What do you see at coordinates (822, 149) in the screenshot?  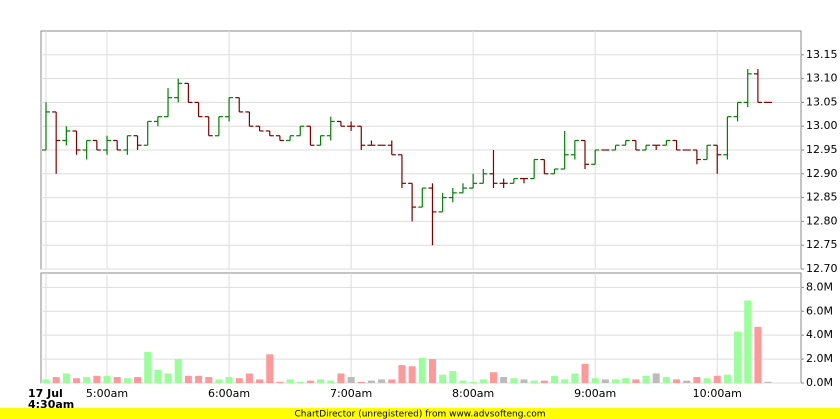 I see `y-tick-label: 12.95` at bounding box center [822, 149].